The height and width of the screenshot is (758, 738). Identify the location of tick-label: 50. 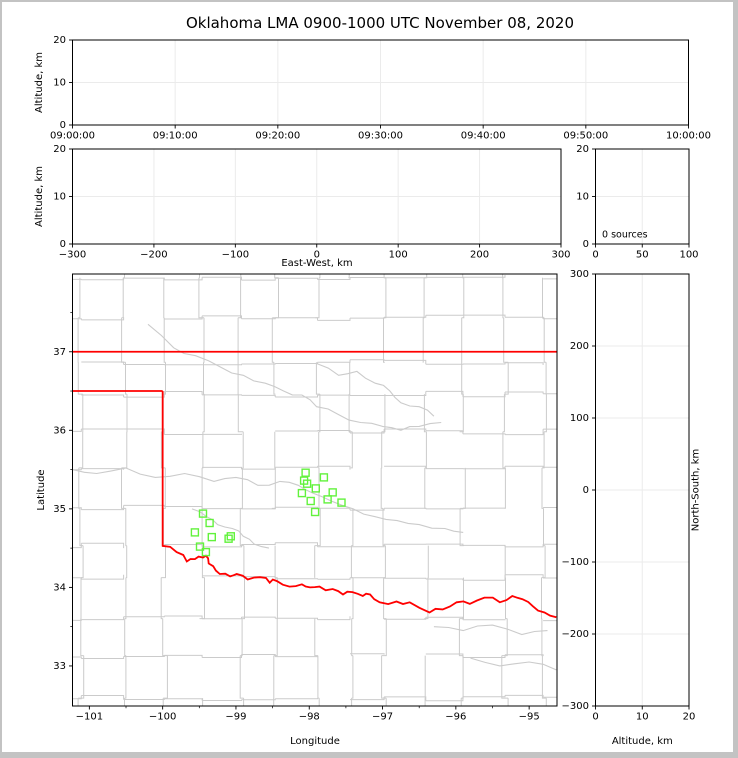
(642, 255).